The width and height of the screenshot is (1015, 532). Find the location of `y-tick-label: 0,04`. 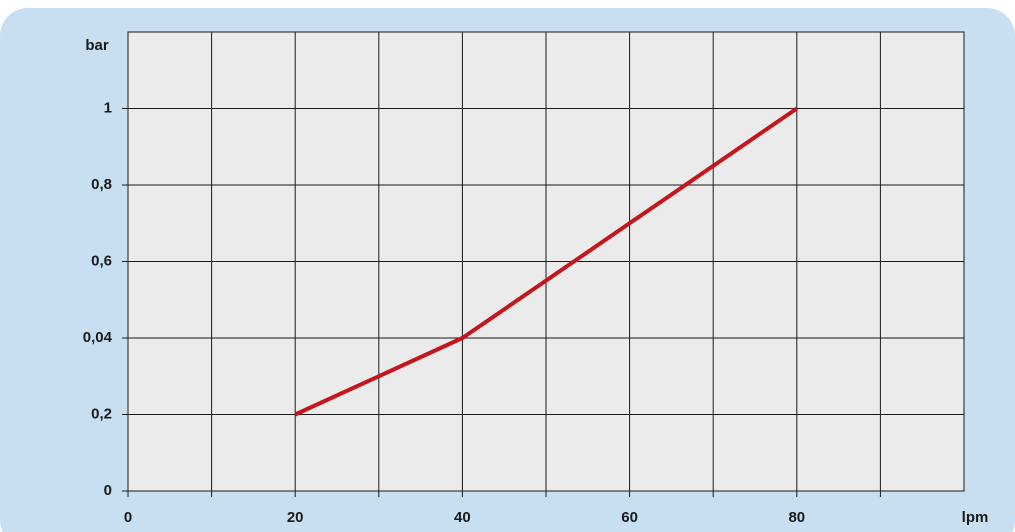

y-tick-label: 0,04 is located at coordinates (98, 337).